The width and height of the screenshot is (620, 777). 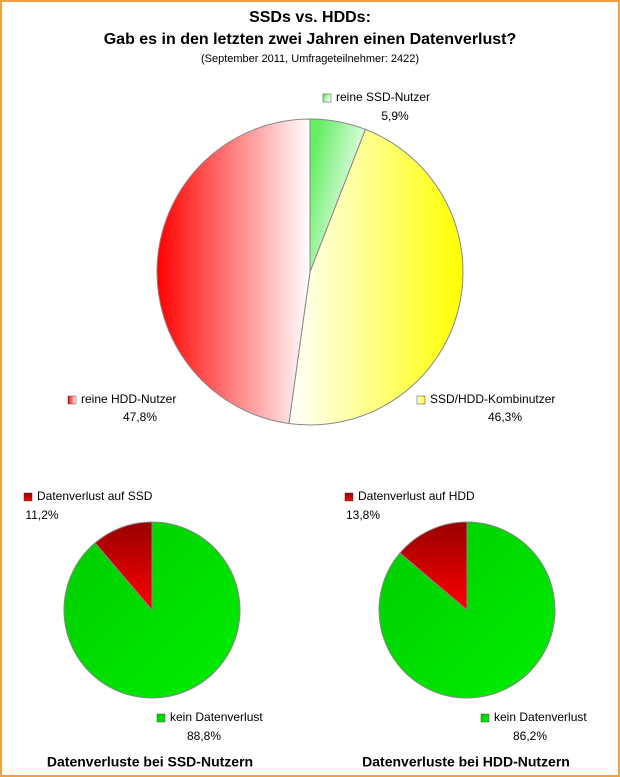 I want to click on value-label: 88,8%, so click(x=204, y=736).